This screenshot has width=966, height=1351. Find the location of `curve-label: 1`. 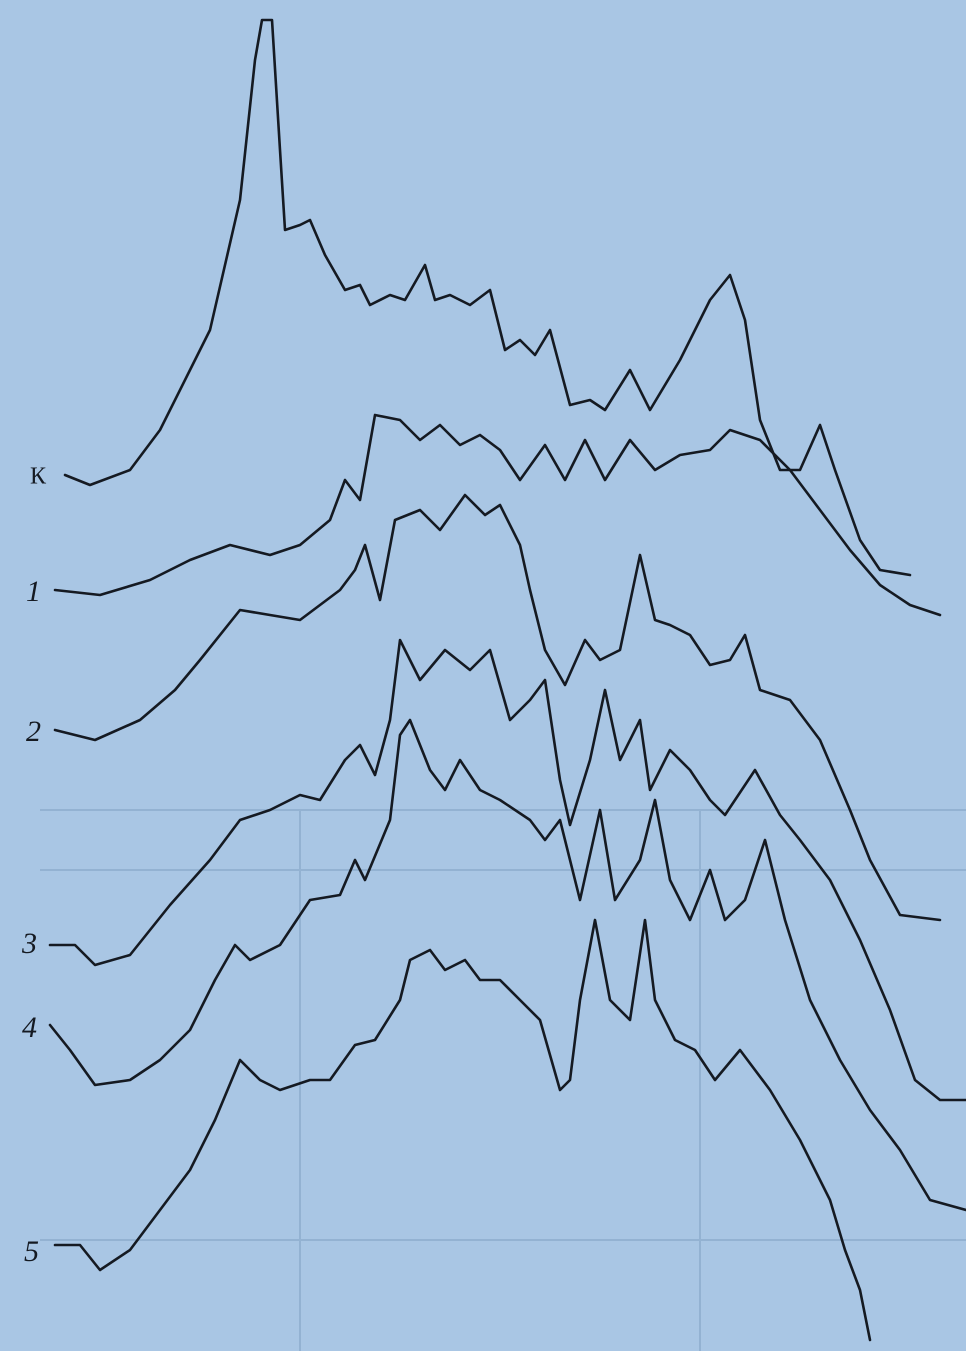

curve-label: 1 is located at coordinates (33, 591).